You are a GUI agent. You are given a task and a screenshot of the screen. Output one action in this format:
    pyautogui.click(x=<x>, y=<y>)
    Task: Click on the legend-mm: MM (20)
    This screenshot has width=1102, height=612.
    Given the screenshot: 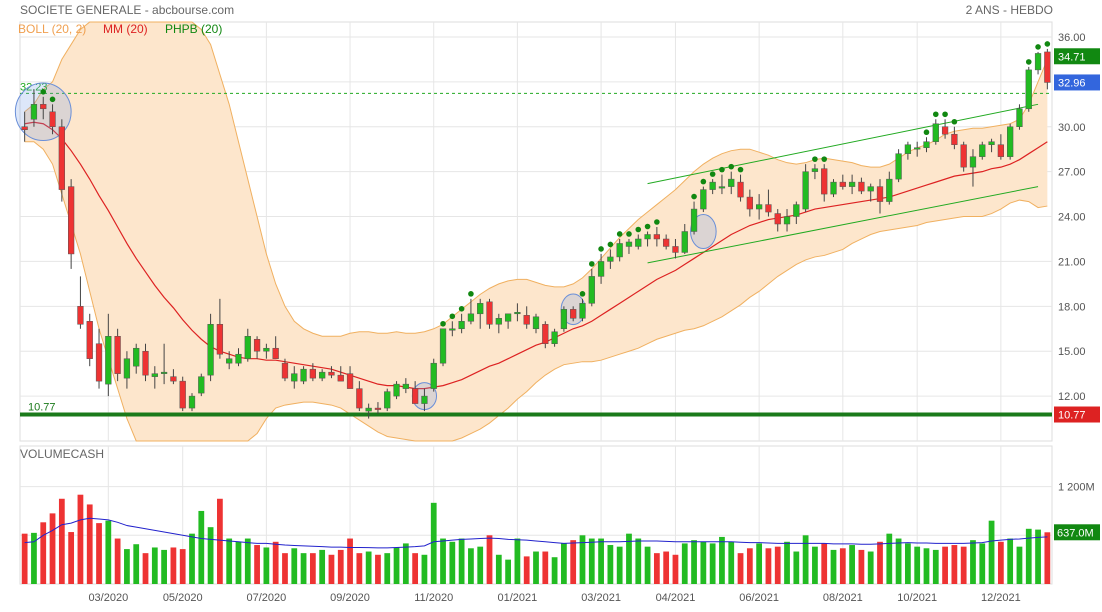 What is the action you would take?
    pyautogui.click(x=125, y=29)
    